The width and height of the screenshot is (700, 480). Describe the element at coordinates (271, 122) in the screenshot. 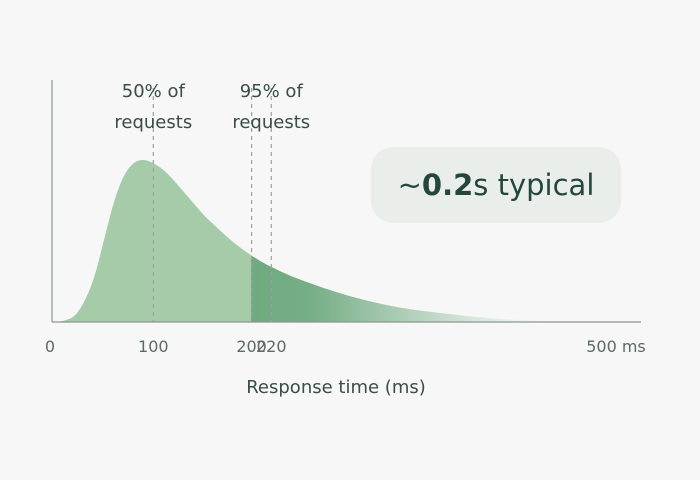

I see `marker-label-220-line2: requests` at that location.